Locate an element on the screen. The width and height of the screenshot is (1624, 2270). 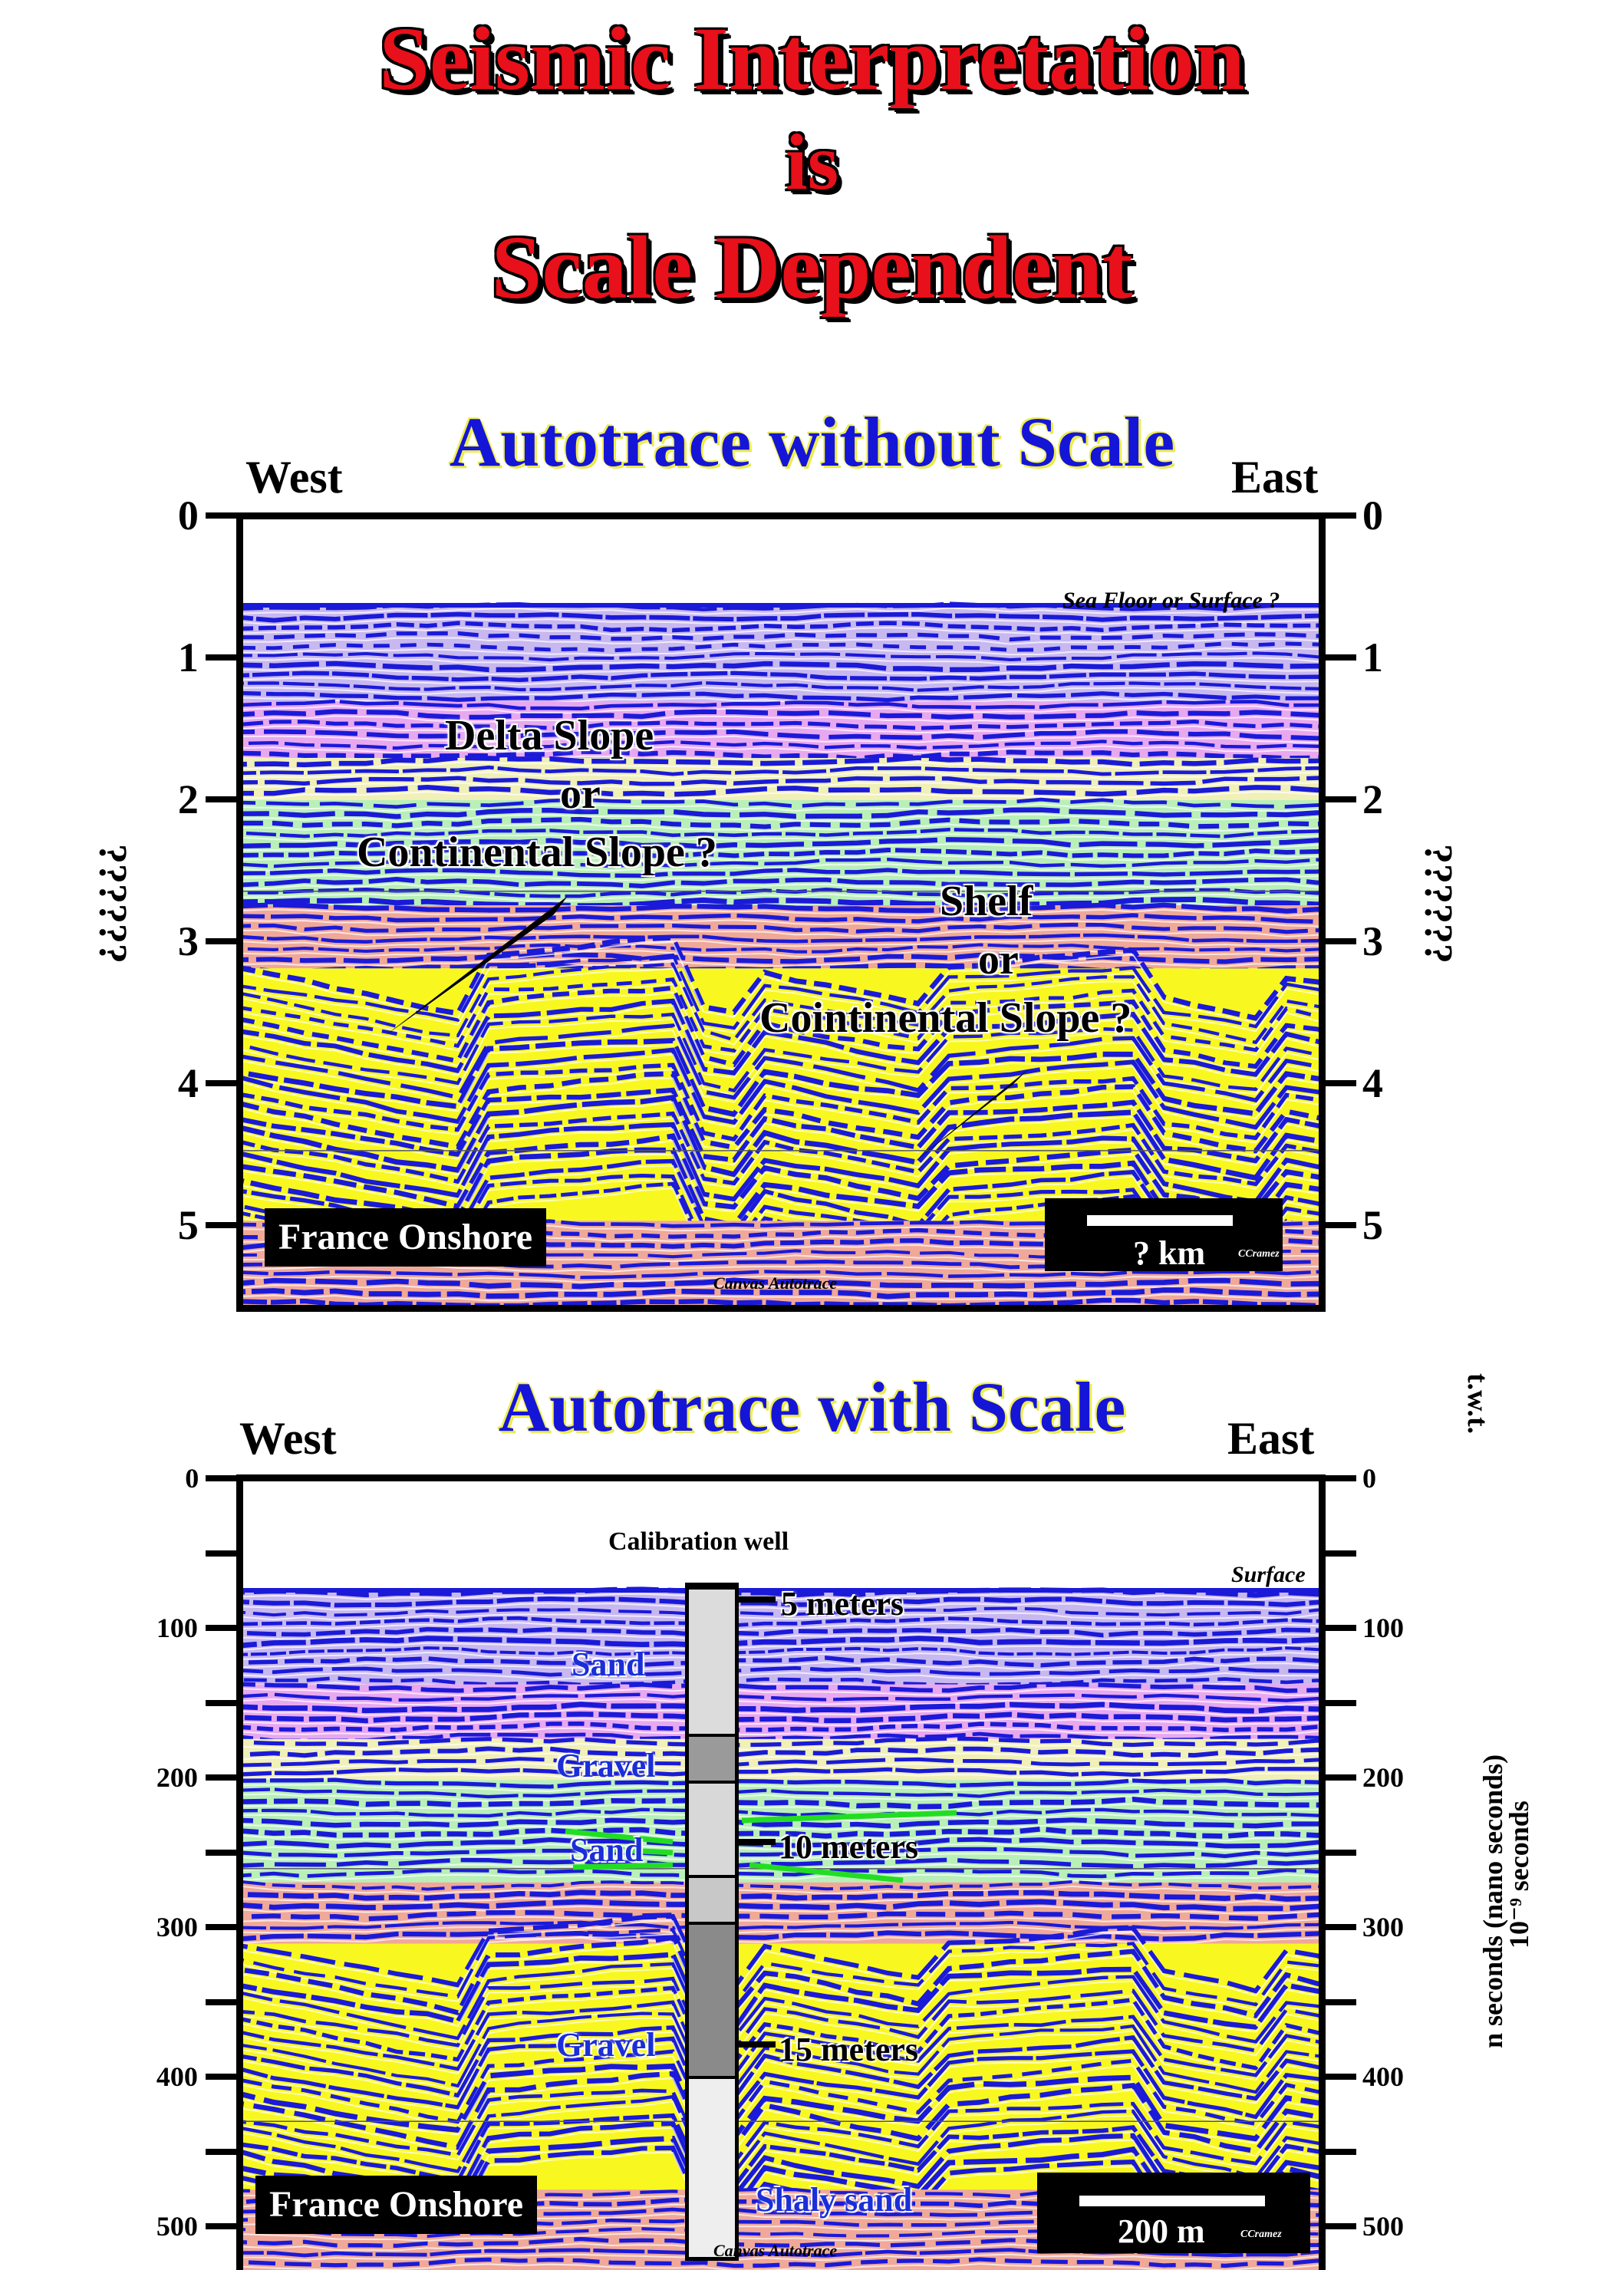
top-east-label: East is located at coordinates (1275, 477).